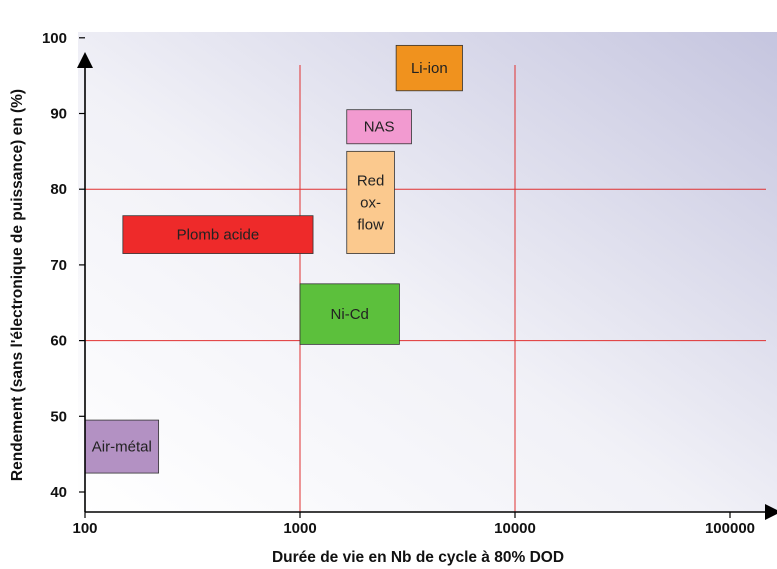  Describe the element at coordinates (58, 416) in the screenshot. I see `y-tick-label-50: 50` at that location.